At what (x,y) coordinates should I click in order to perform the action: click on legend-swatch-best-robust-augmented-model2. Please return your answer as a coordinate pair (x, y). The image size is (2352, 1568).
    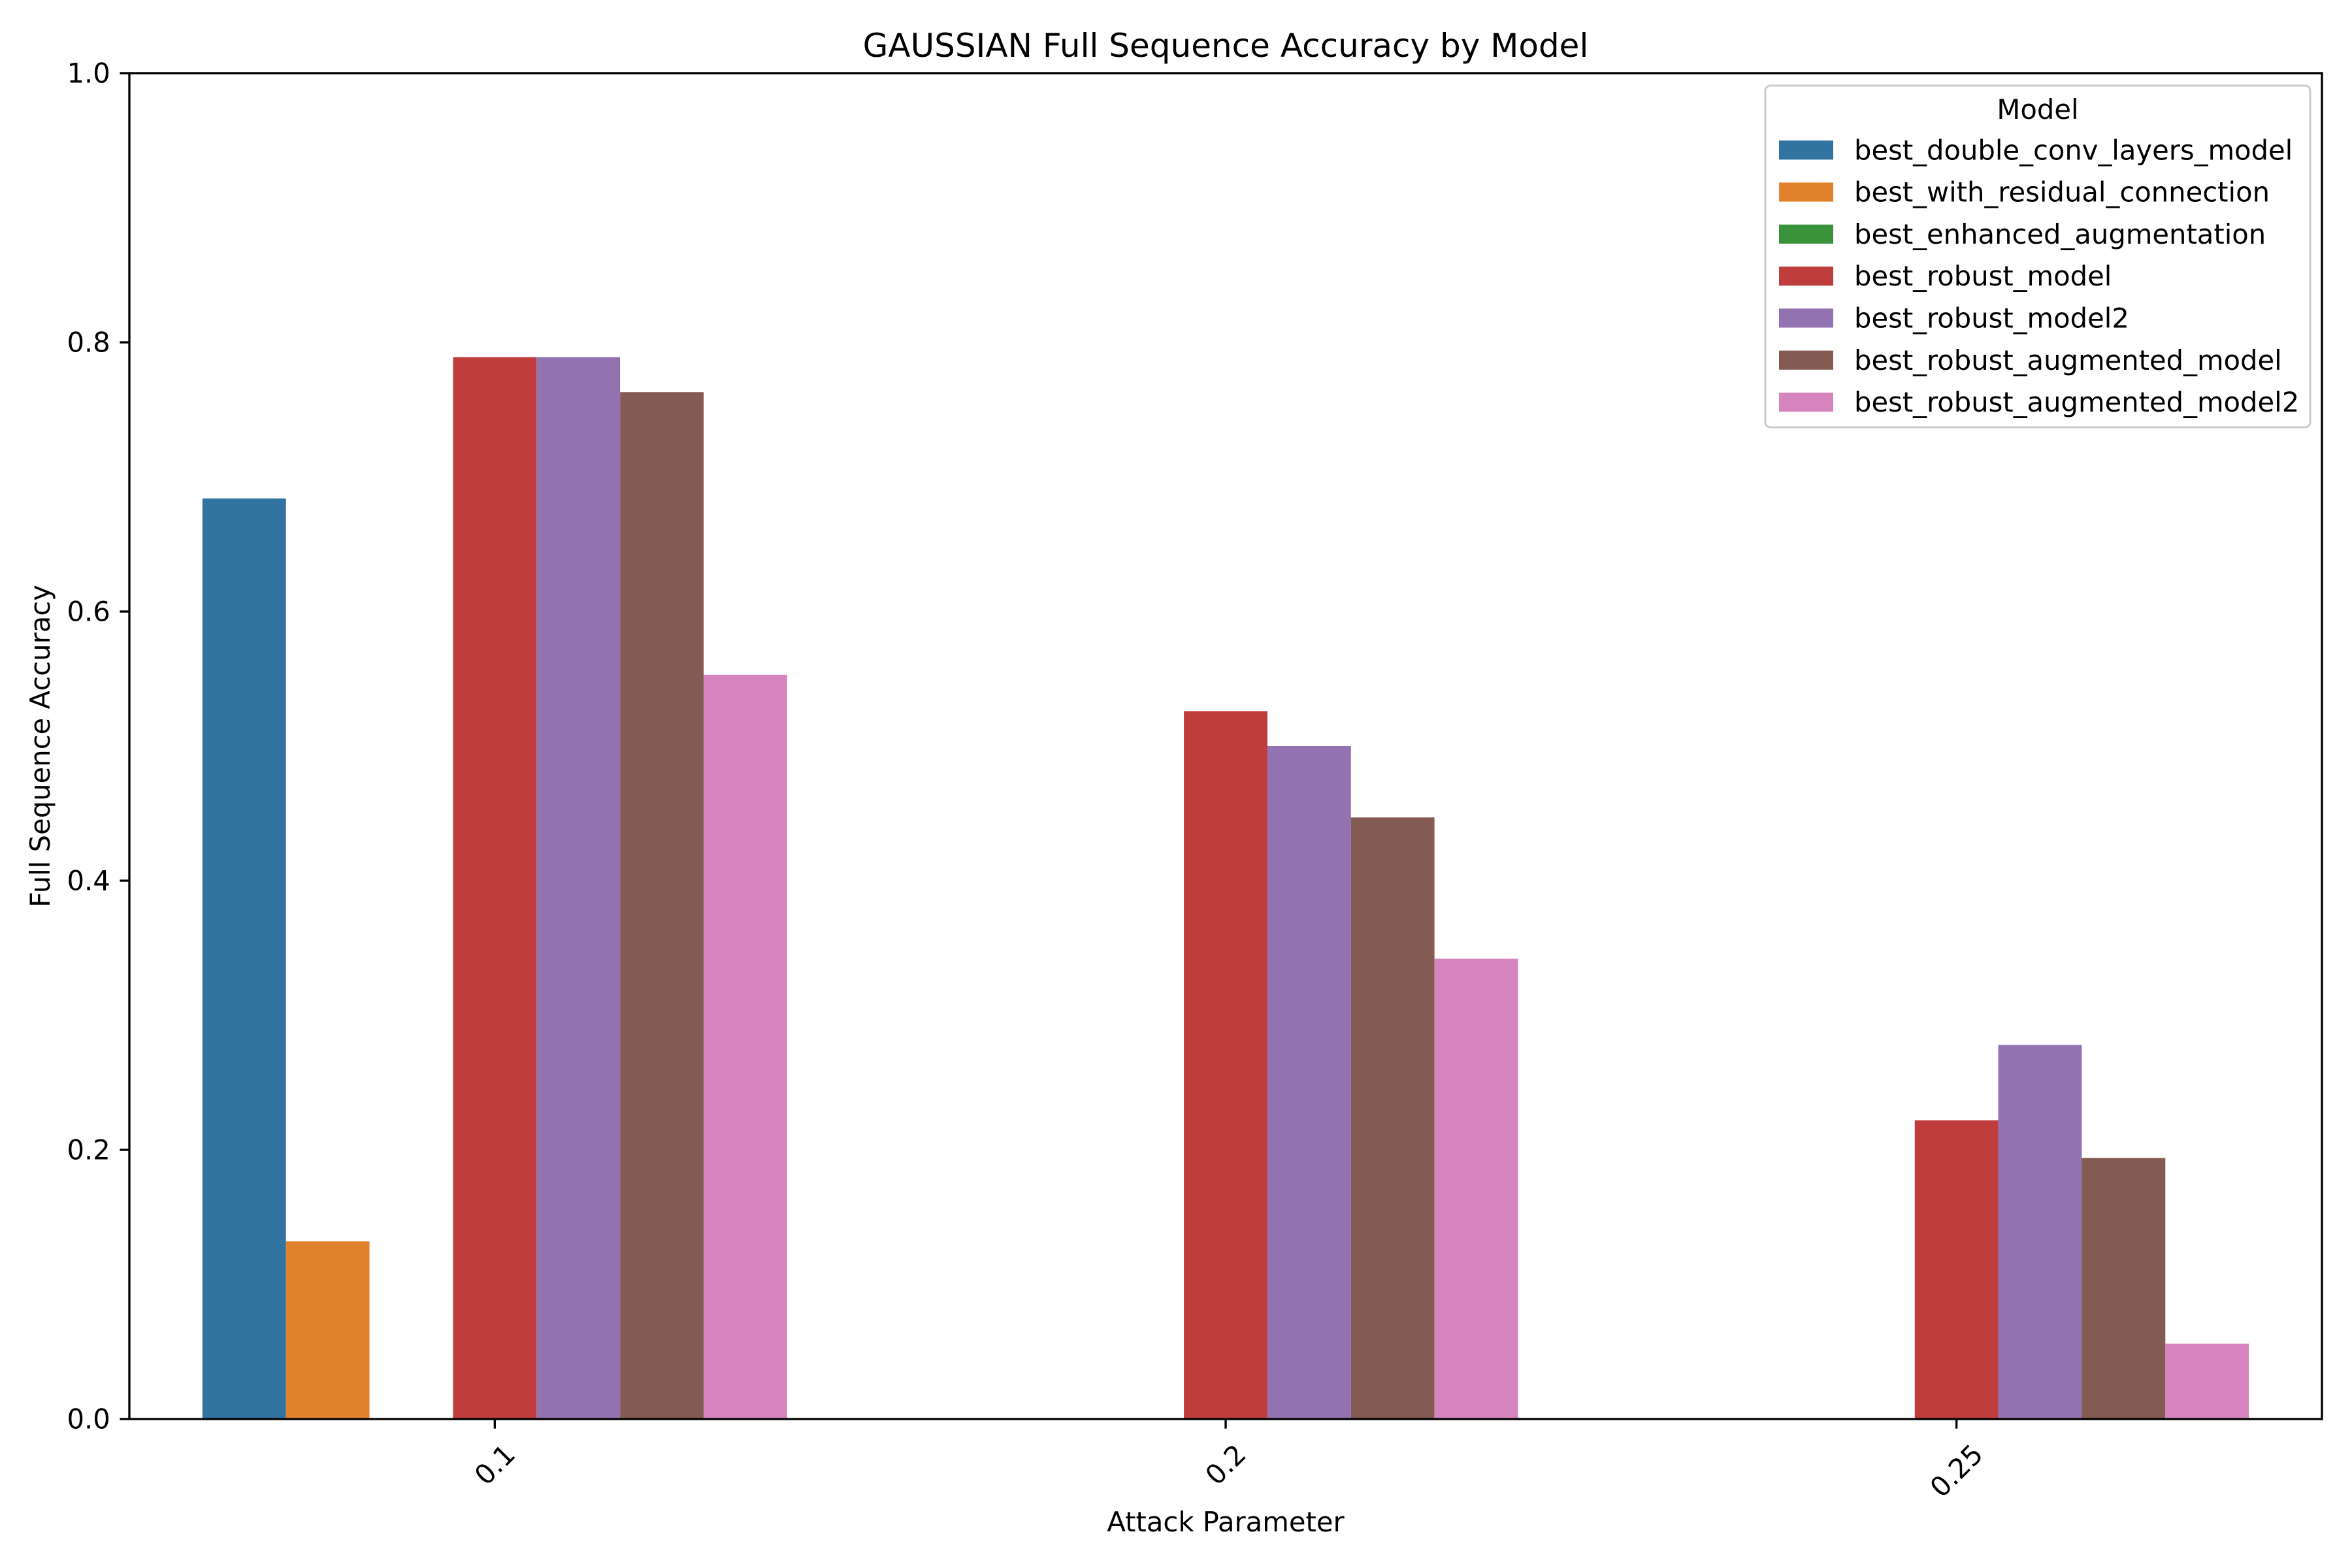
    Looking at the image, I should click on (1806, 402).